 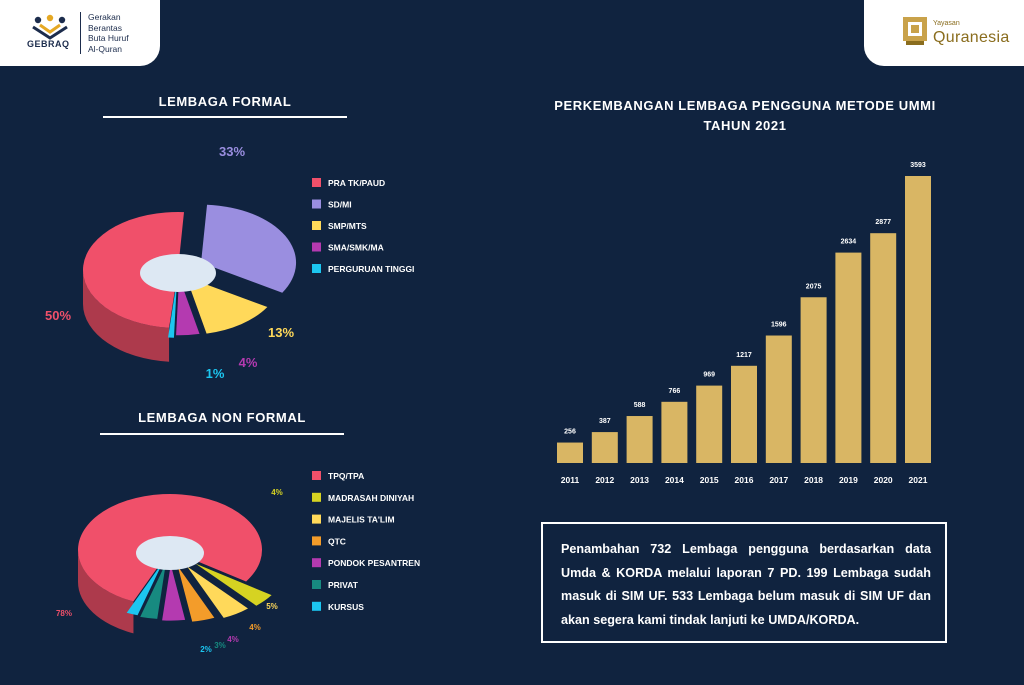 I want to click on x-tick-label: 2011, so click(x=570, y=480).